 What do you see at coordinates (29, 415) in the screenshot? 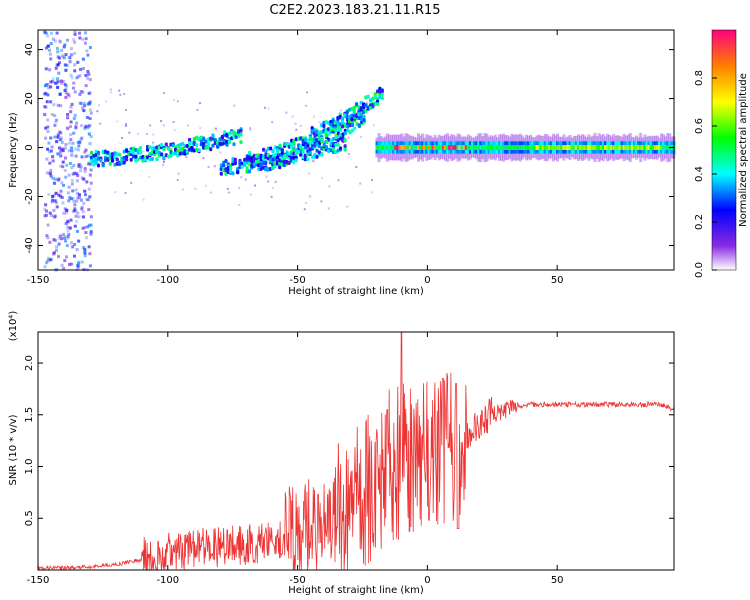
I see `y-tick-label: 1.5` at bounding box center [29, 415].